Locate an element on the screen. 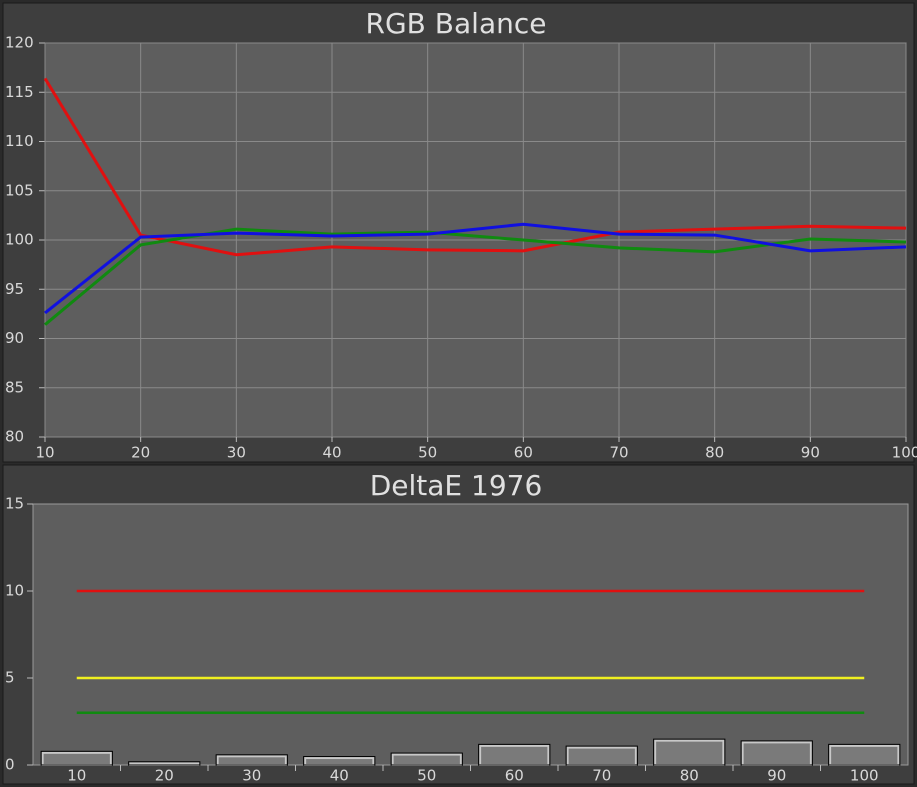 The height and width of the screenshot is (787, 917). y-tick-label: 95 is located at coordinates (14, 289).